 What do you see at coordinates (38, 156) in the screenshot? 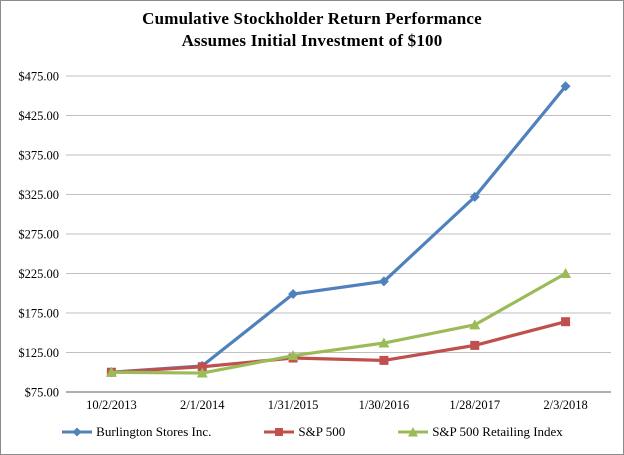
I see `y-tick-label: $375.00` at bounding box center [38, 156].